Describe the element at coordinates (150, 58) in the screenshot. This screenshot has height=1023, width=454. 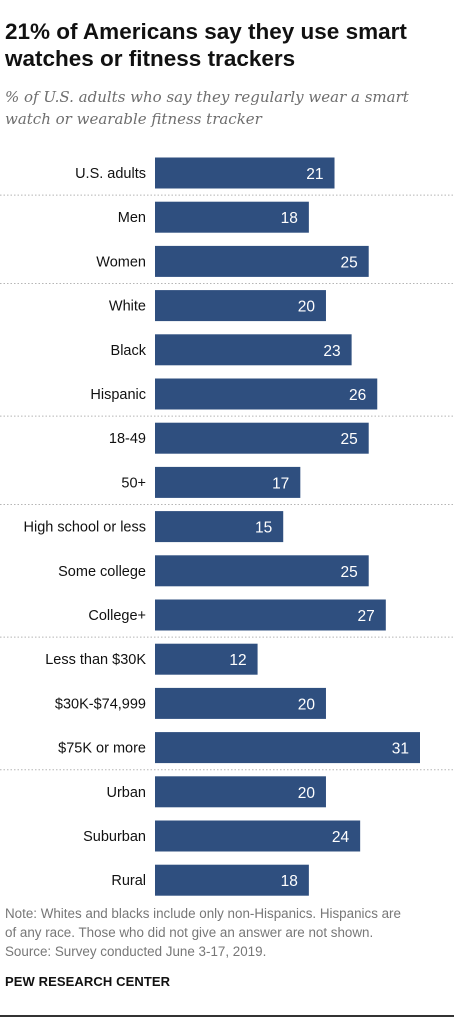
I see `chart-title-line-2: watches or fitness trackers` at that location.